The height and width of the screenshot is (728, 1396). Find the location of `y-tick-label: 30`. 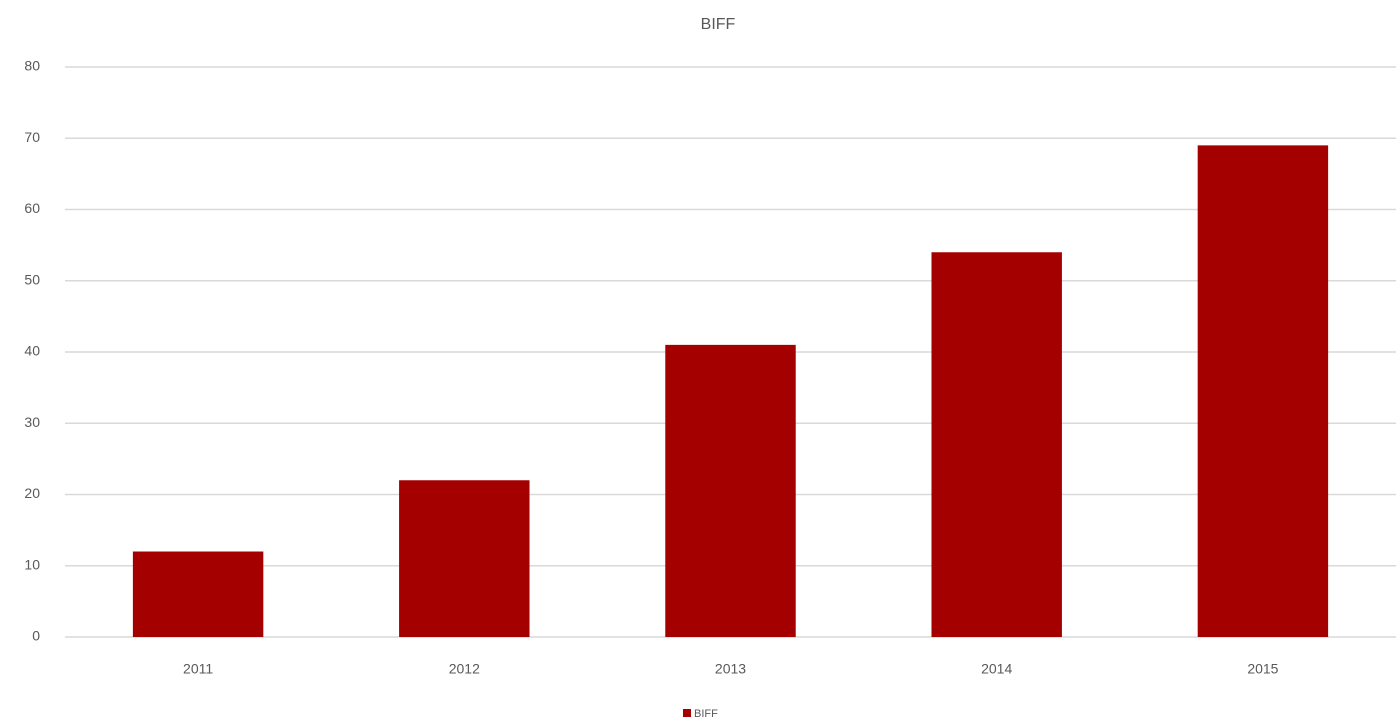

y-tick-label: 30 is located at coordinates (32, 422).